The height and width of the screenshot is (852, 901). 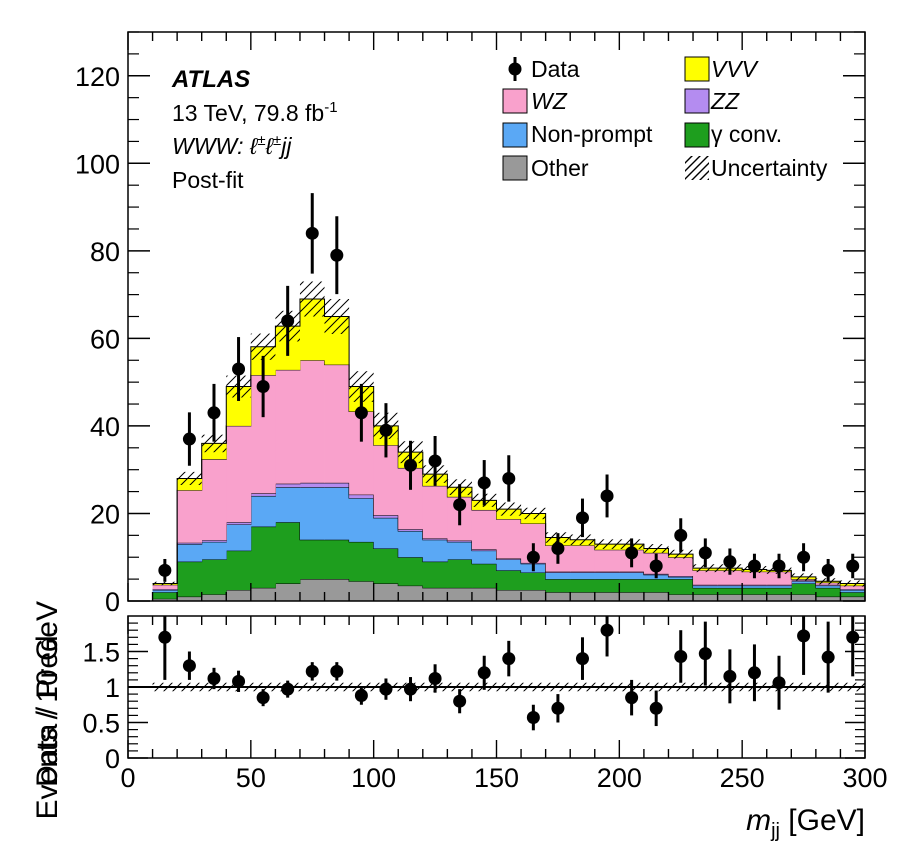 What do you see at coordinates (97, 164) in the screenshot?
I see `y-tick-label: 100` at bounding box center [97, 164].